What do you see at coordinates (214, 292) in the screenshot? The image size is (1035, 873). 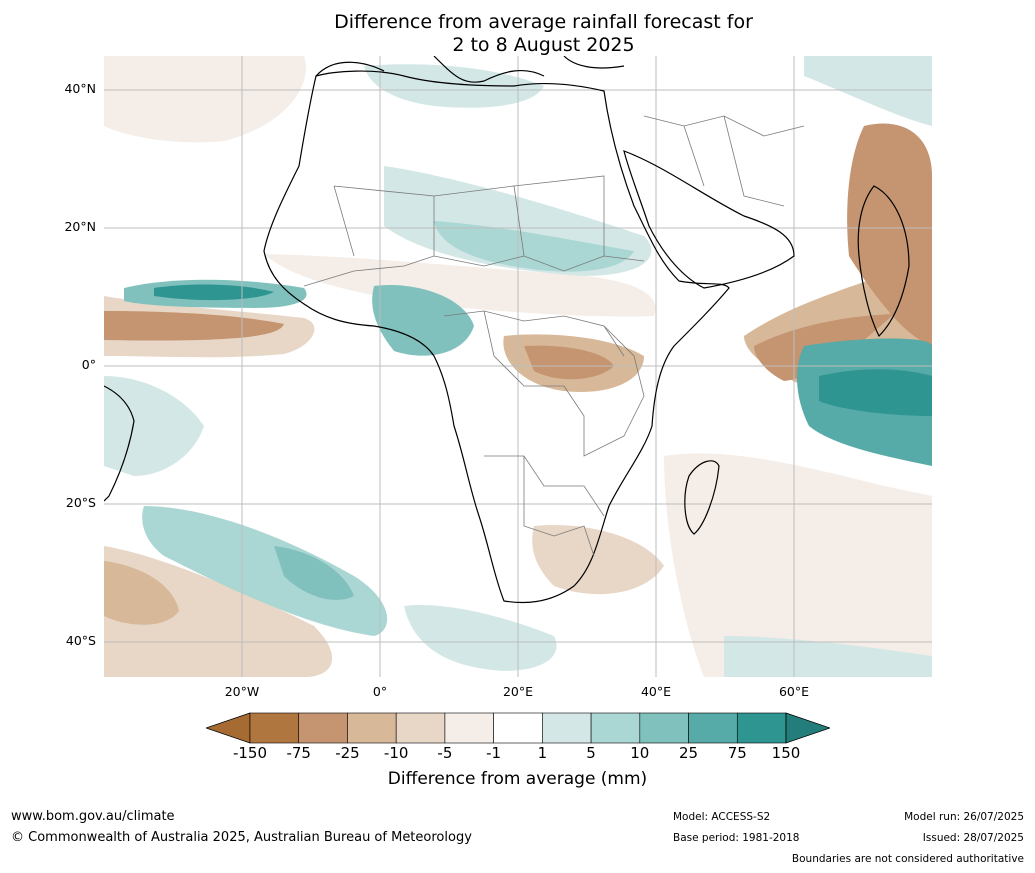 I see `wet-guinea-core` at bounding box center [214, 292].